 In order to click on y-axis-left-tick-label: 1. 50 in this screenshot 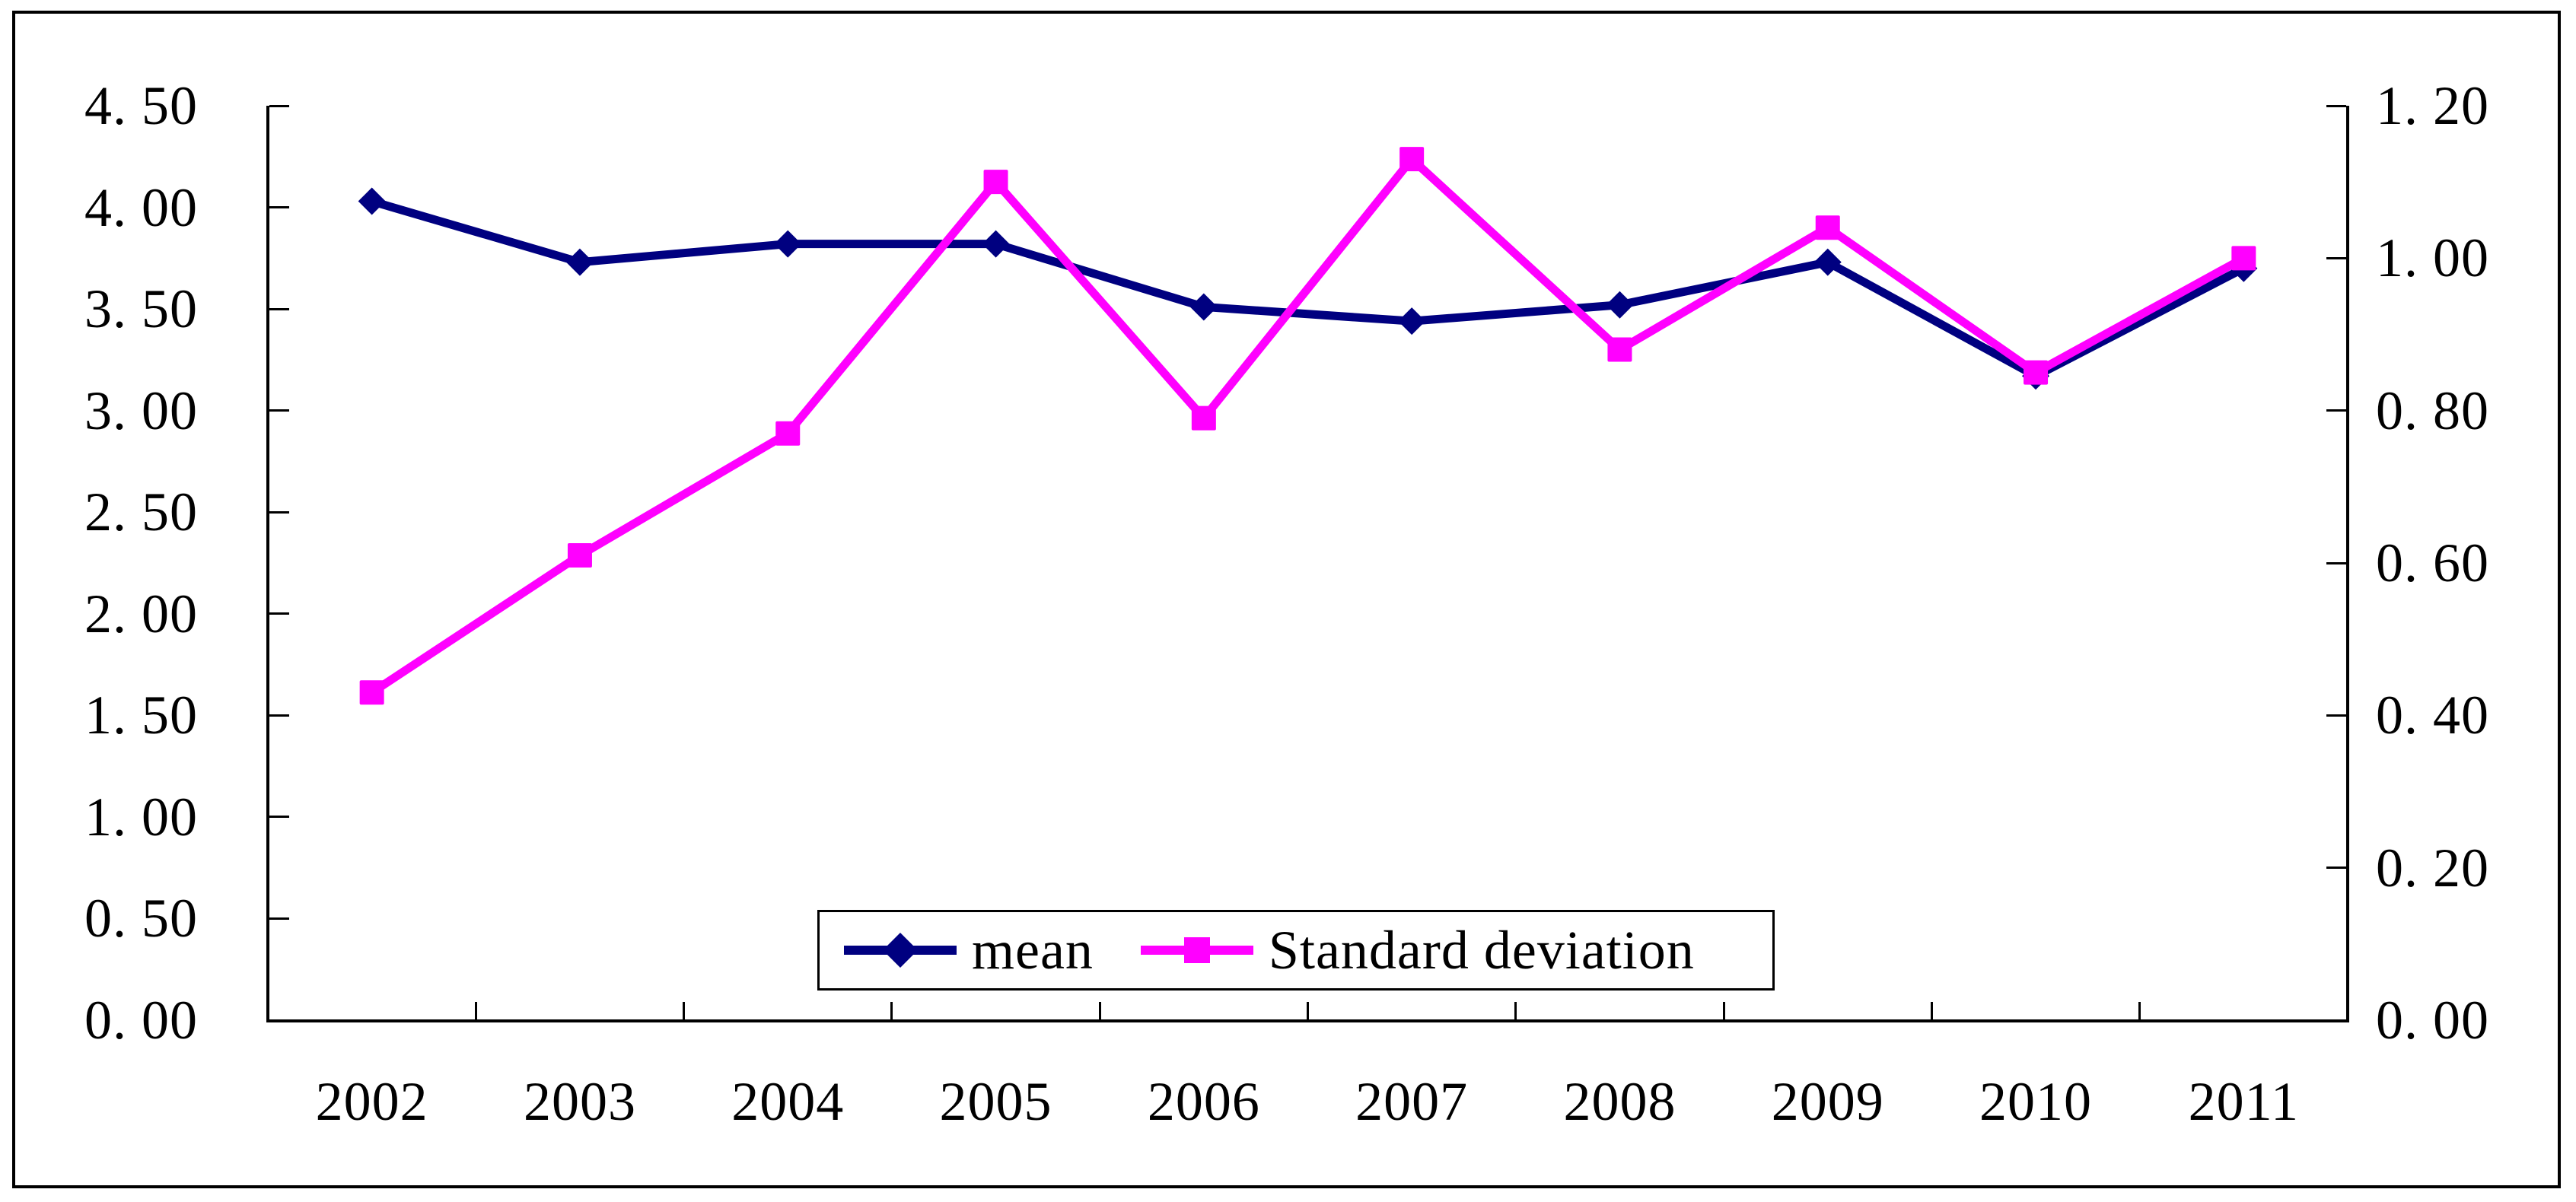, I will do `click(141, 715)`.